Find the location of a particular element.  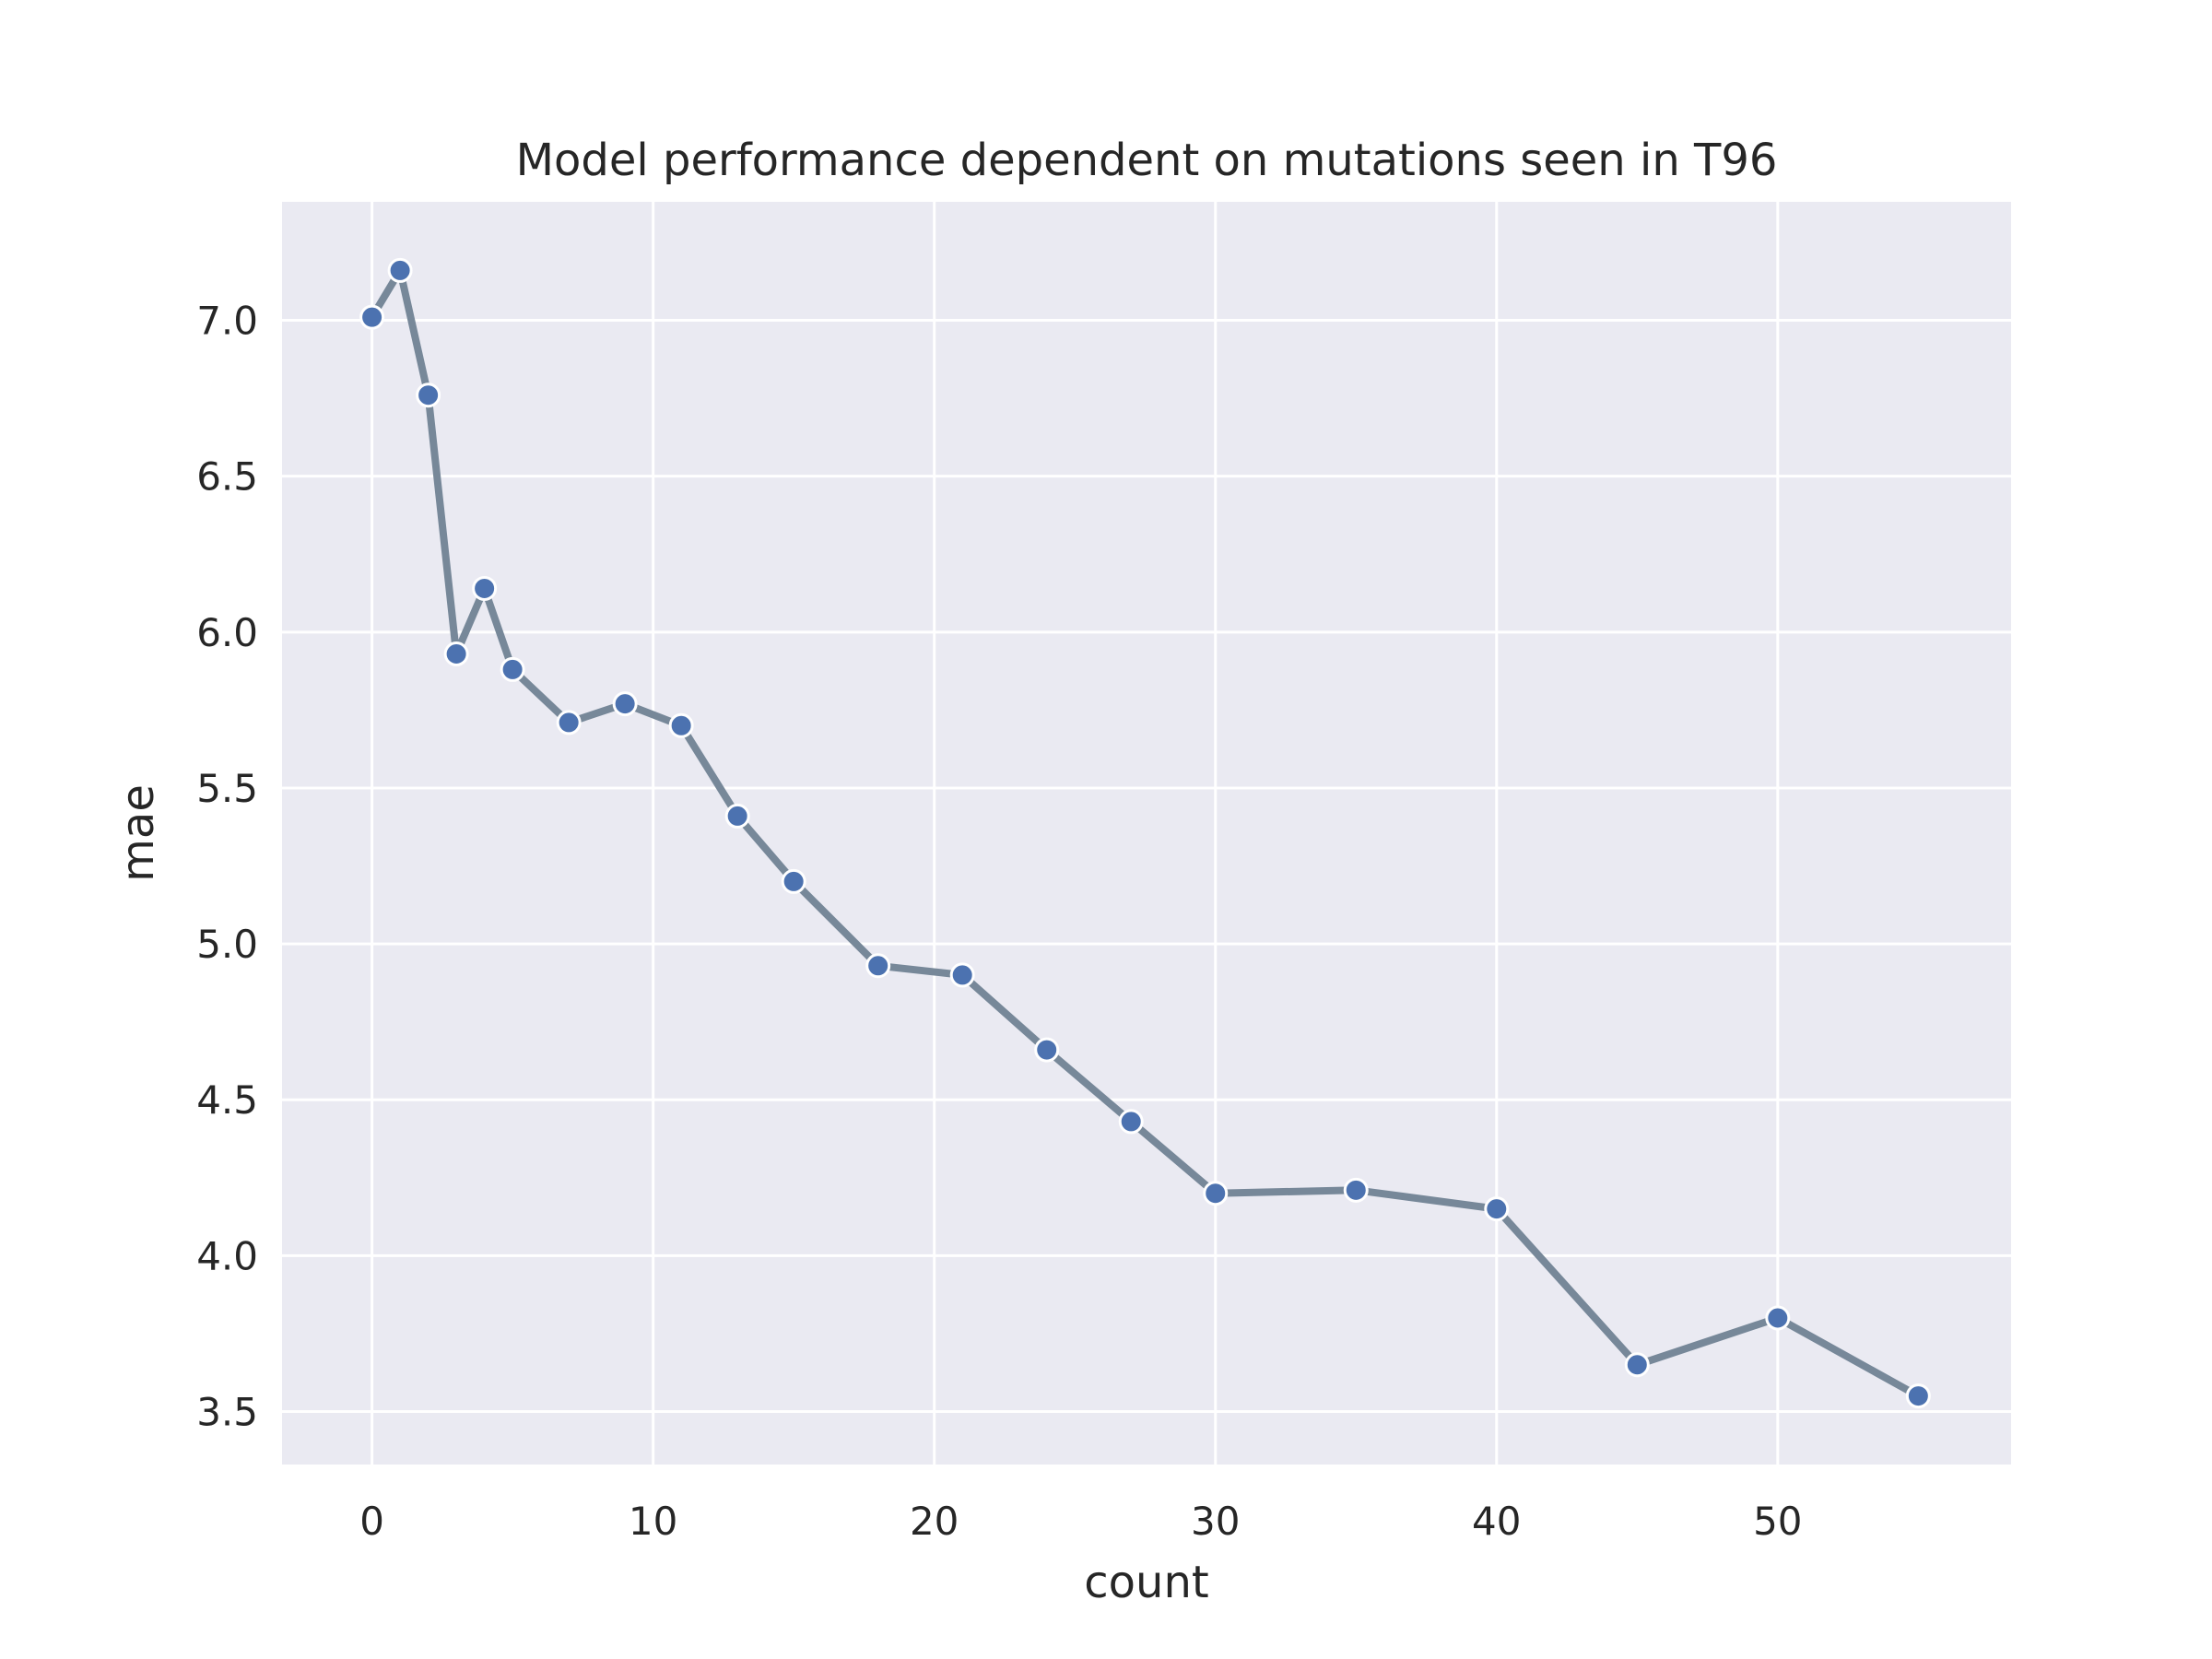

x-axis-label: count is located at coordinates (1146, 1582).